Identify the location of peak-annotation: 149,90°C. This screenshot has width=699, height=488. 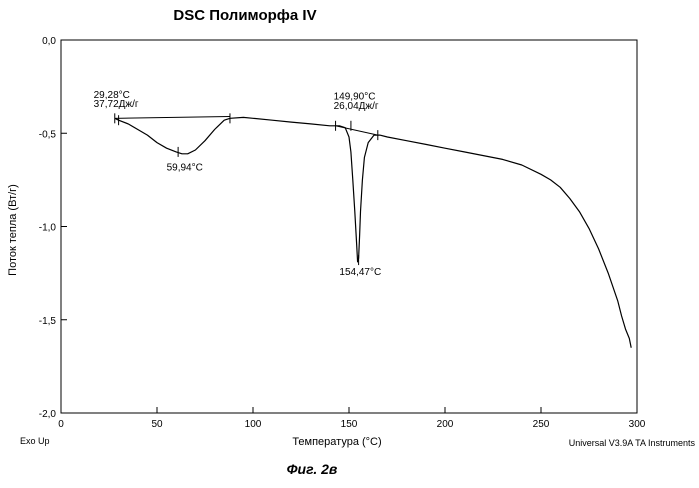
(355, 97).